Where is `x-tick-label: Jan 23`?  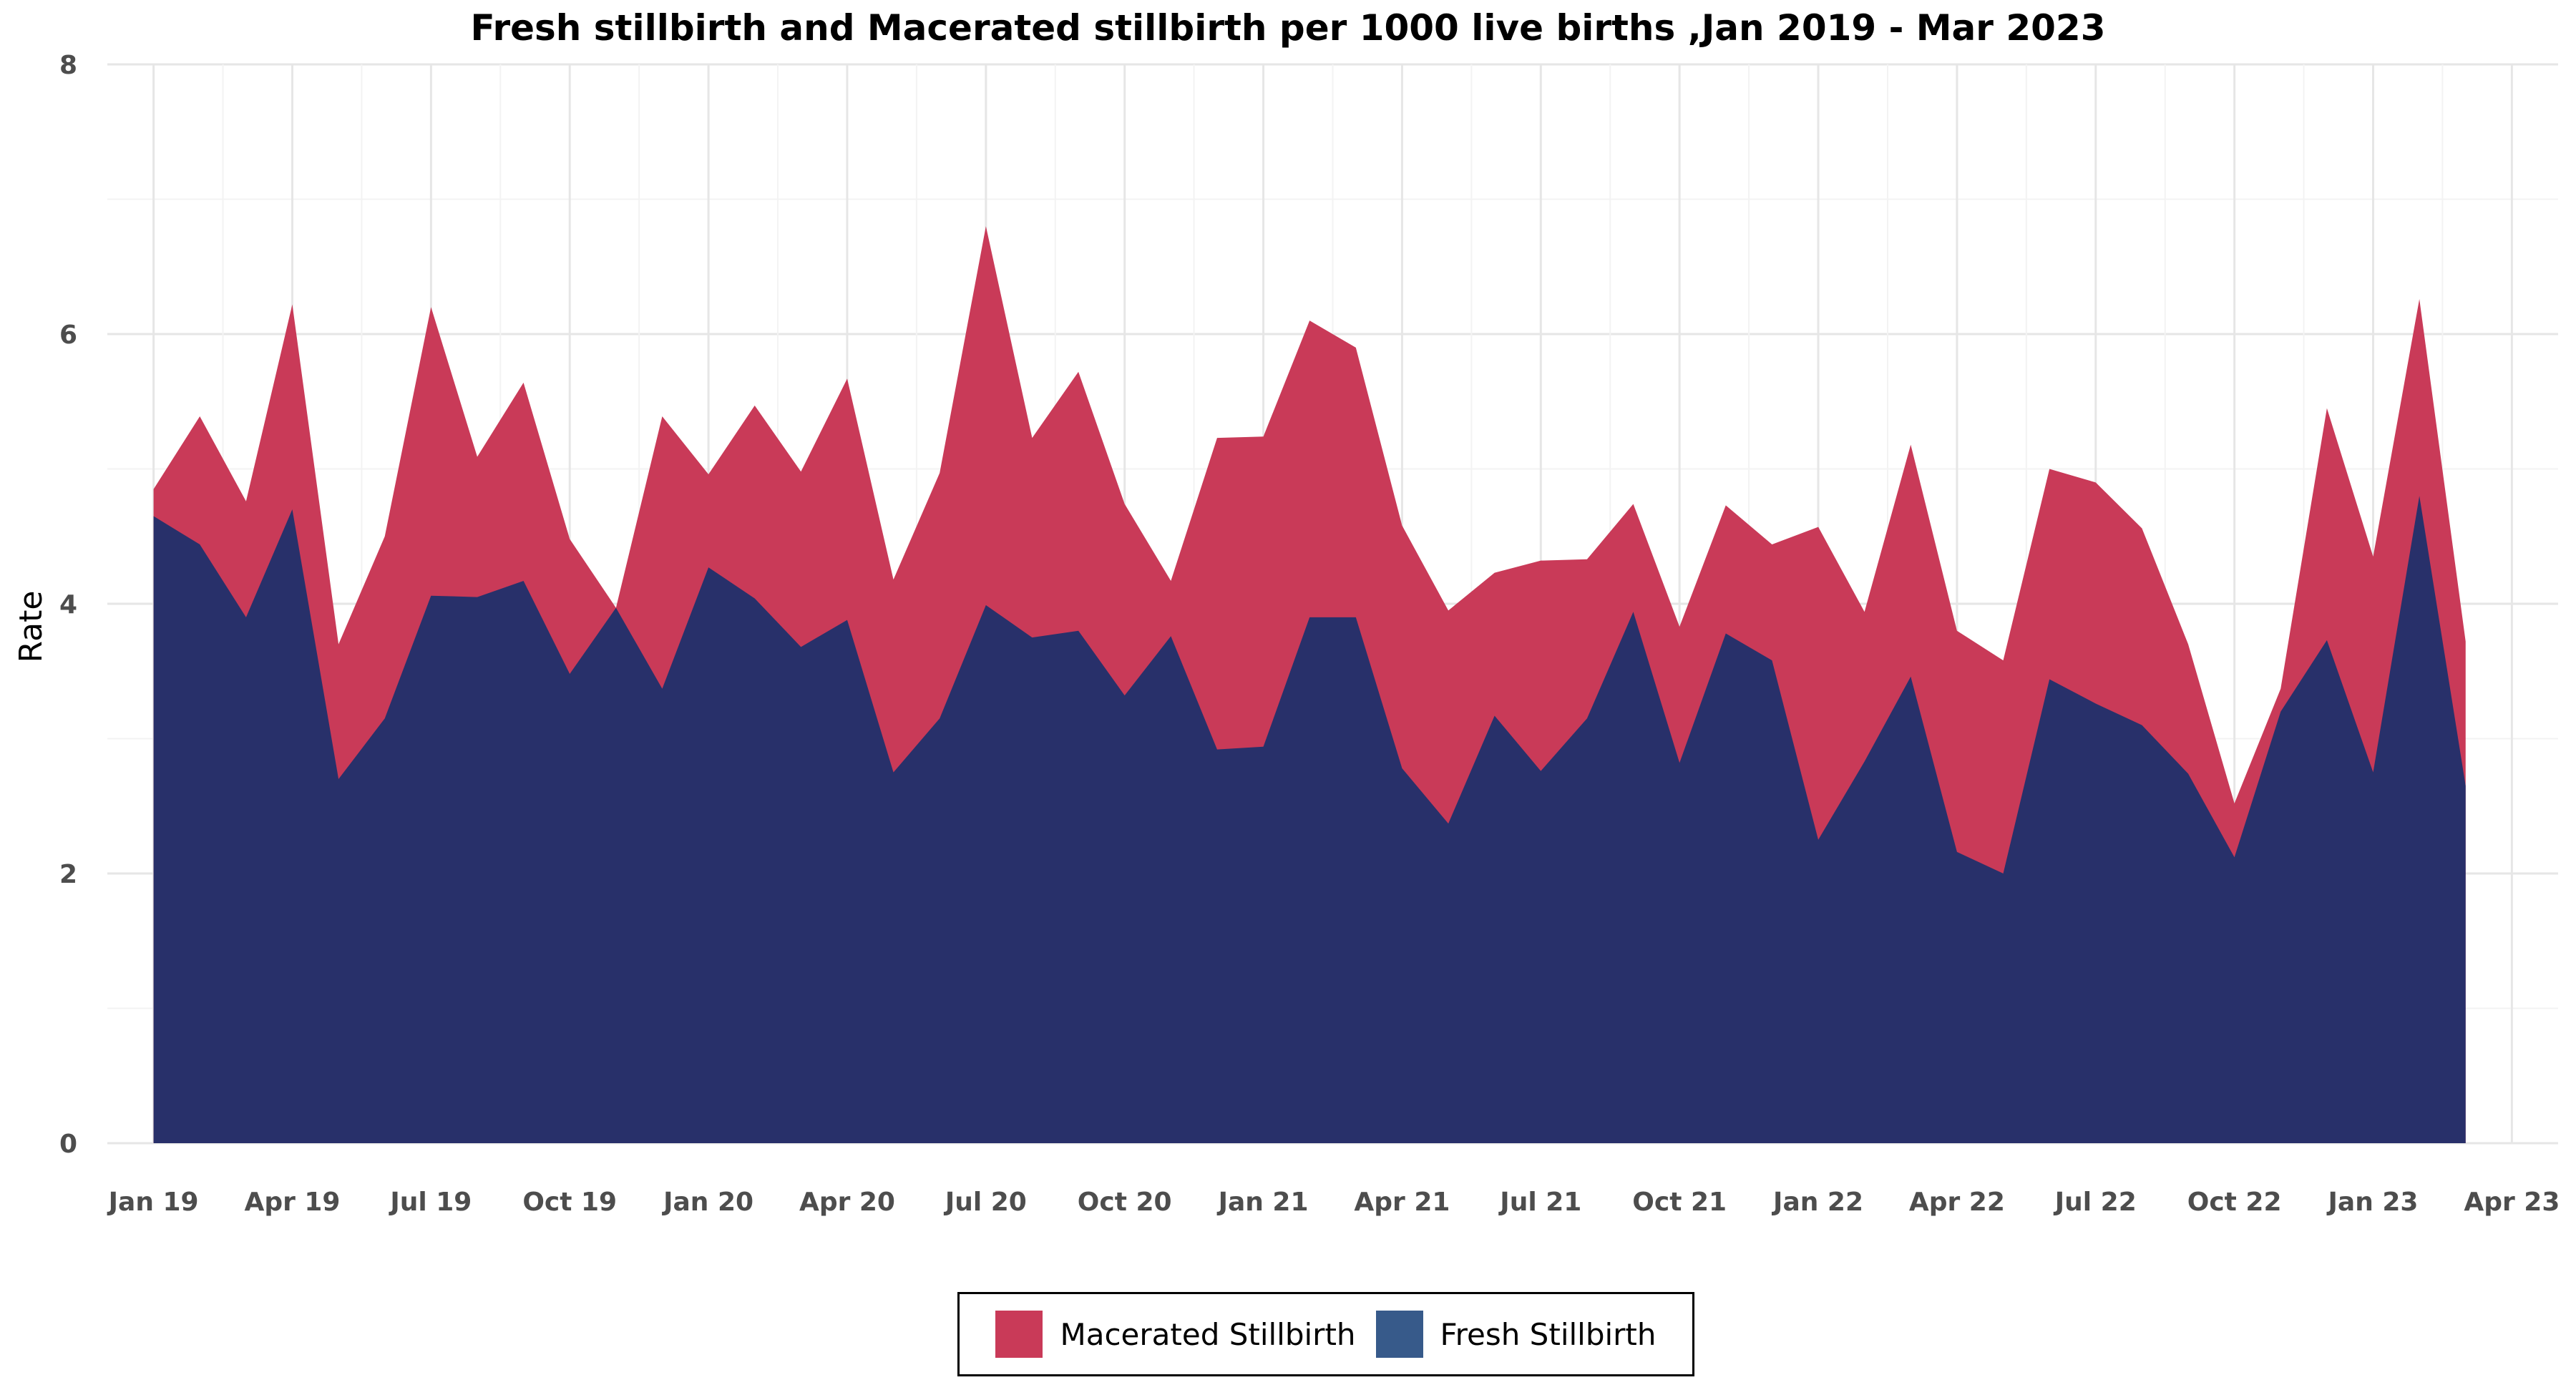
x-tick-label: Jan 23 is located at coordinates (2372, 1202).